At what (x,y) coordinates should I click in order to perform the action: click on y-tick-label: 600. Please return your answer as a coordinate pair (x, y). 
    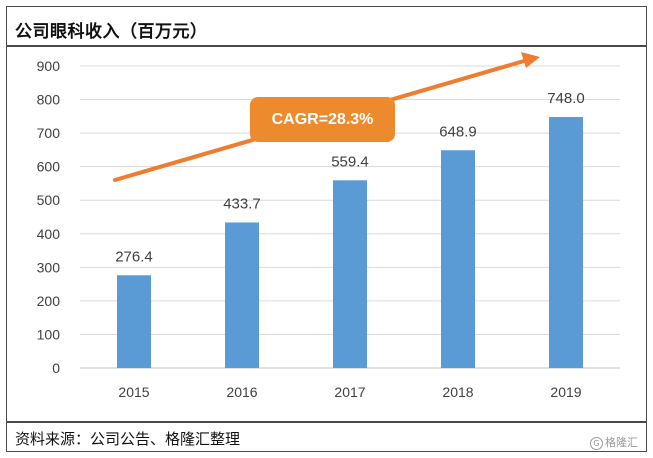
    Looking at the image, I should click on (49, 167).